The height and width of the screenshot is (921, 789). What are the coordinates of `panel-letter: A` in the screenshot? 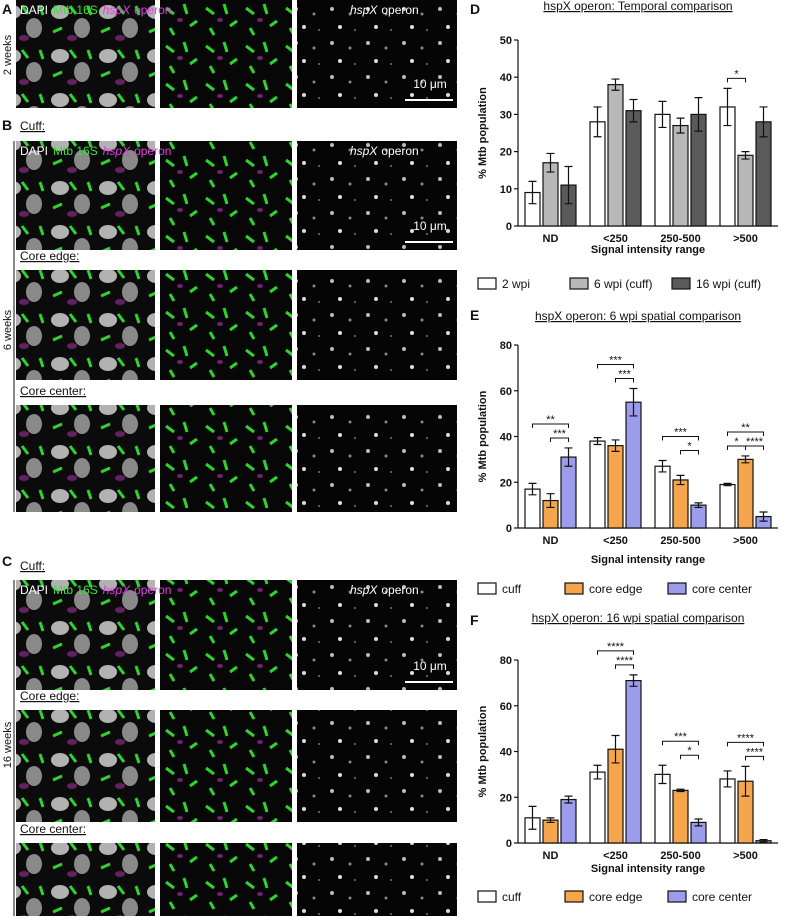 It's located at (7, 9).